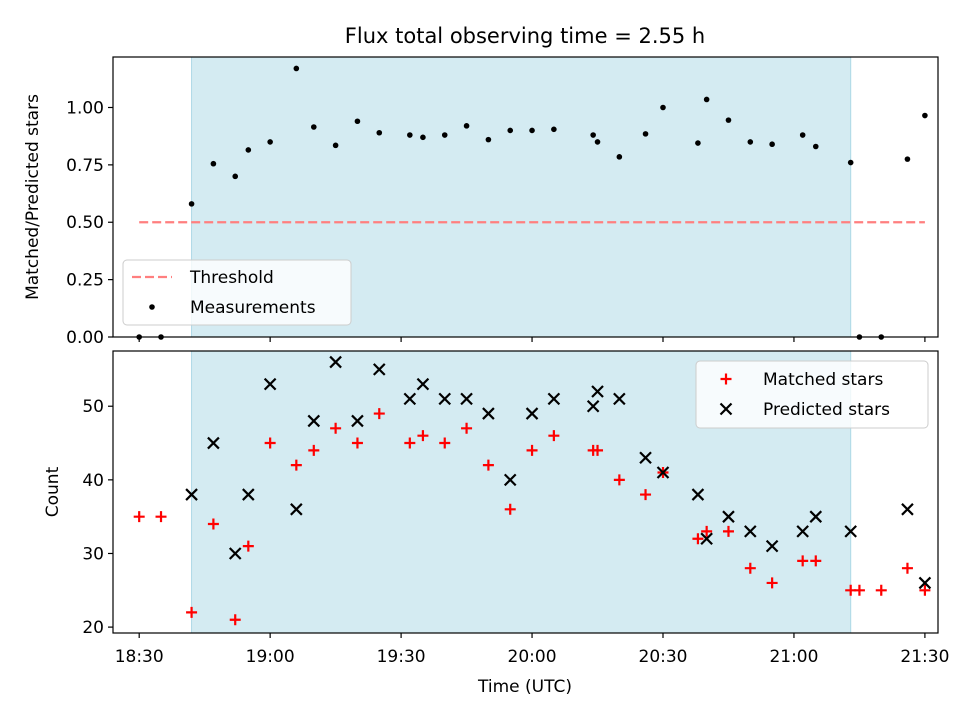 The width and height of the screenshot is (960, 720). Describe the element at coordinates (139, 657) in the screenshot. I see `x-tick-label: 18:30` at that location.